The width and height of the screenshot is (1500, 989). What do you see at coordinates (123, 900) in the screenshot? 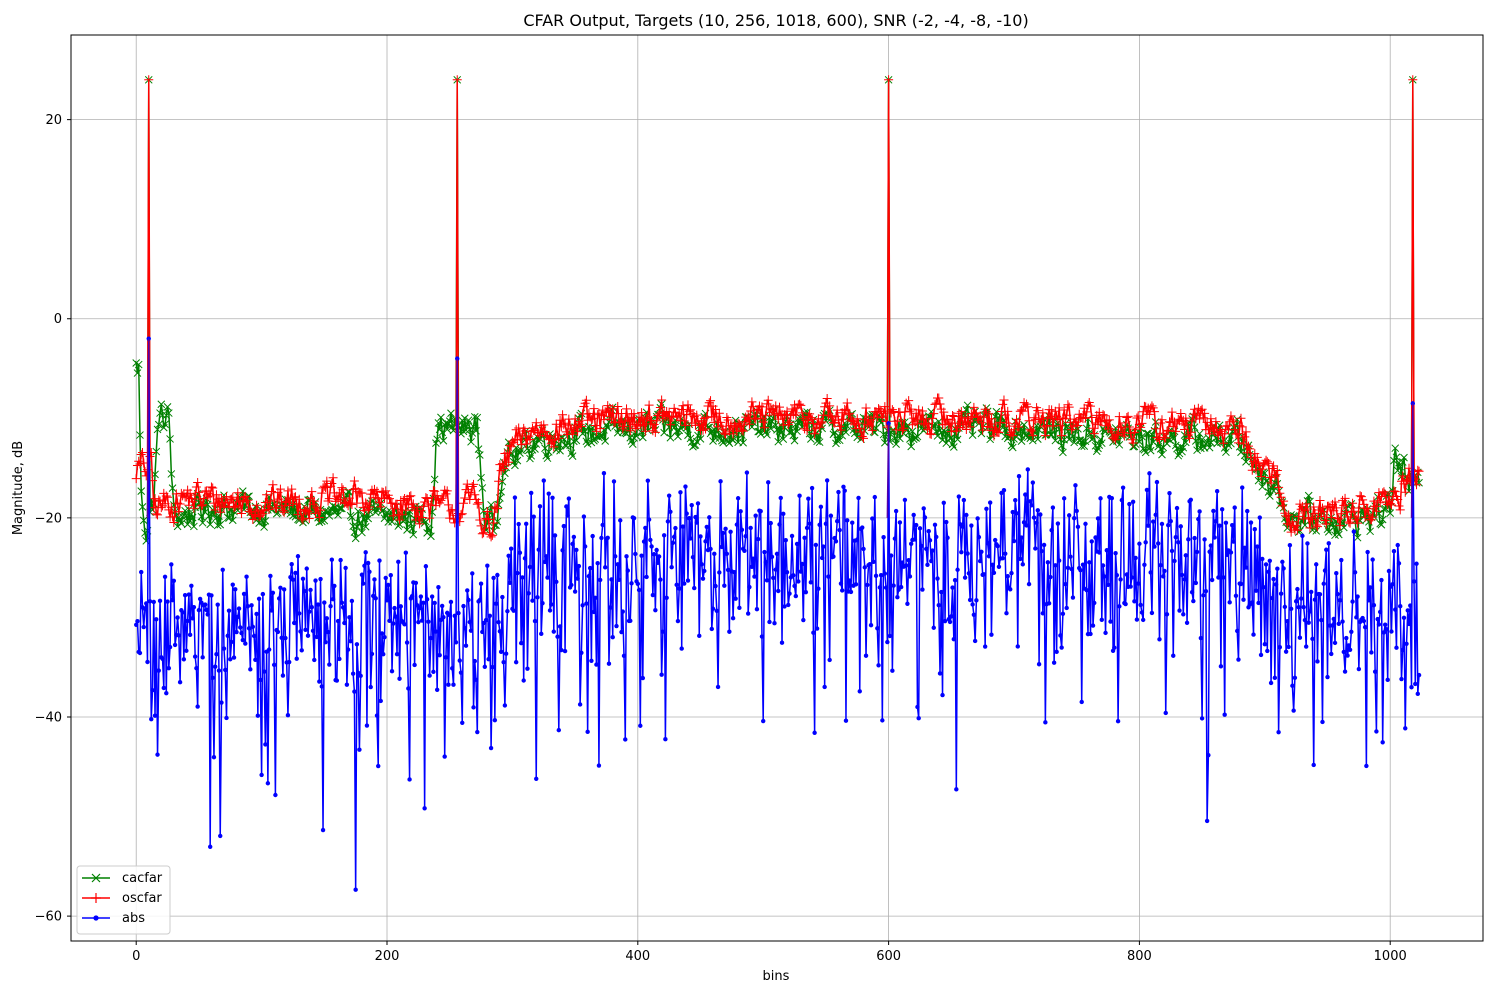
I see `legend-box` at bounding box center [123, 900].